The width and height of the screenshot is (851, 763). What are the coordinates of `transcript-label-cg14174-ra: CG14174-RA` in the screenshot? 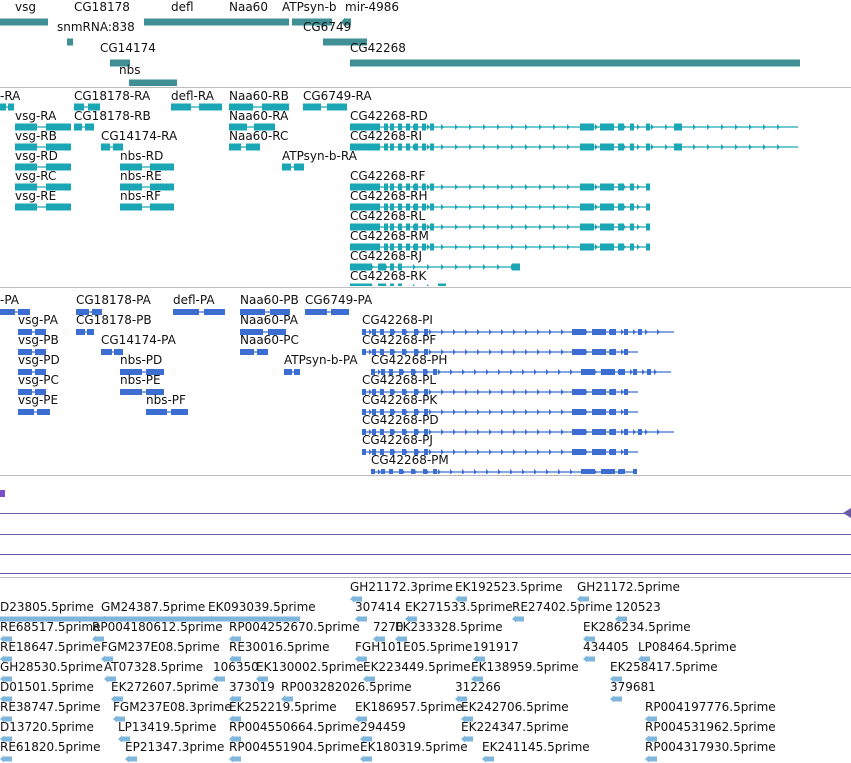 It's located at (139, 136).